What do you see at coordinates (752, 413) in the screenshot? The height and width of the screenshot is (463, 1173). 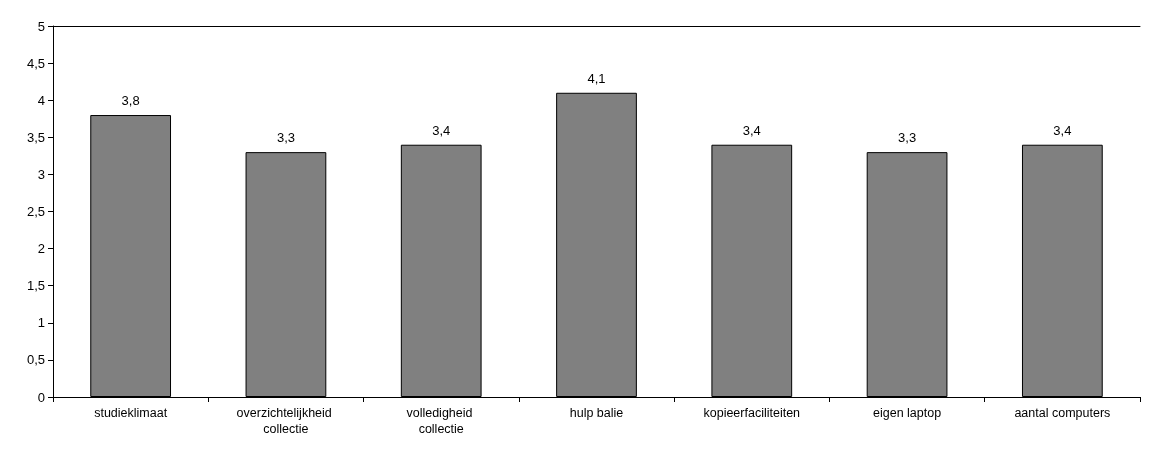 I see `x-tick-label: kopieerfaciliteiten` at bounding box center [752, 413].